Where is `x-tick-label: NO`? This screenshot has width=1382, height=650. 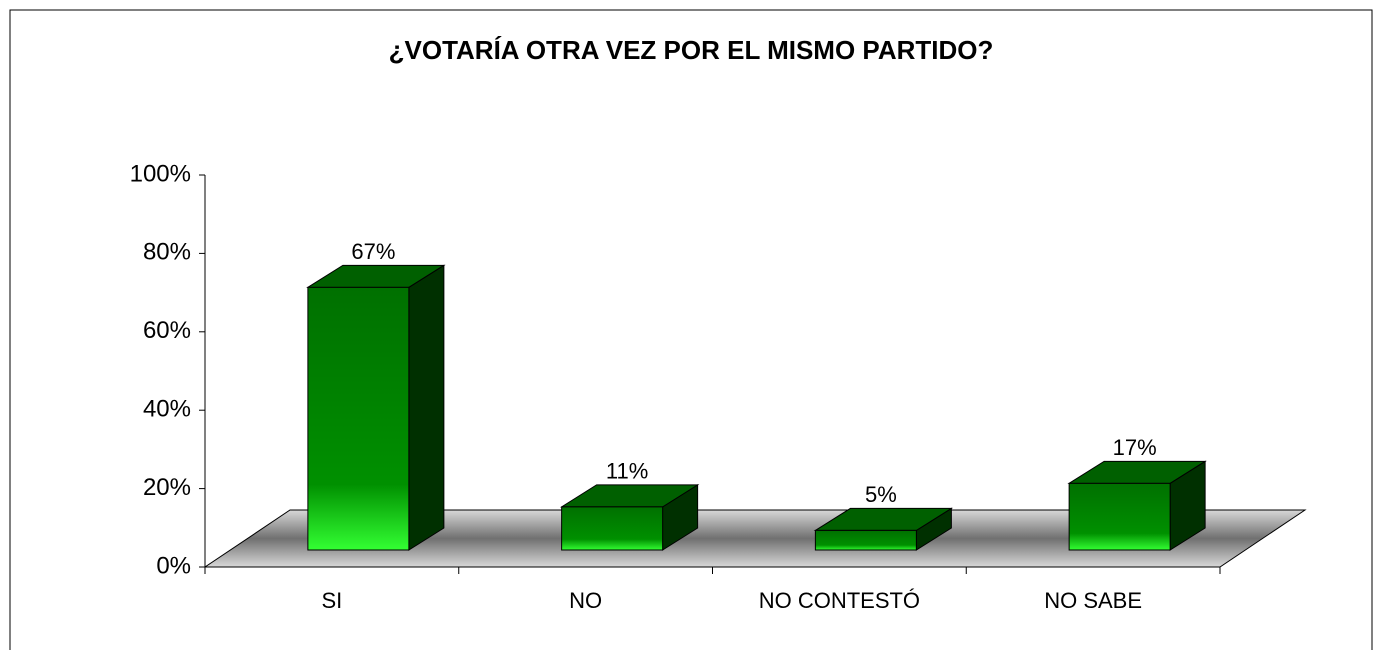 x-tick-label: NO is located at coordinates (585, 600).